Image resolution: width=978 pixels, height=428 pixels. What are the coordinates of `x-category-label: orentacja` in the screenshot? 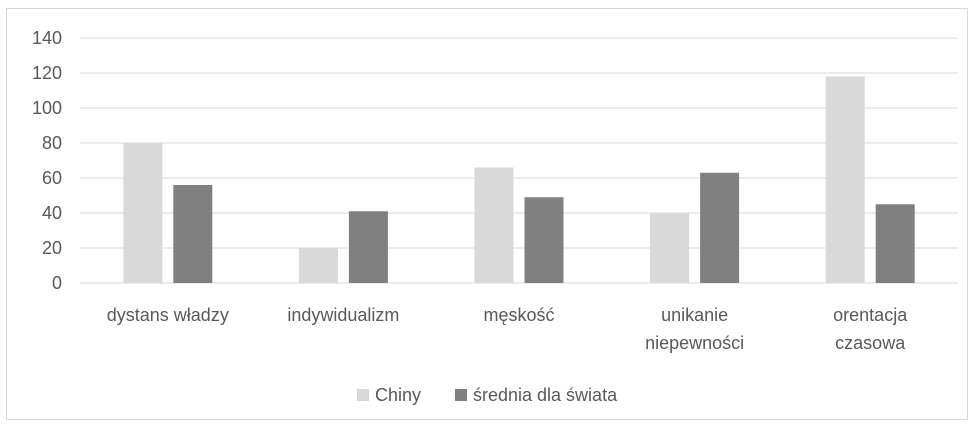 It's located at (870, 315).